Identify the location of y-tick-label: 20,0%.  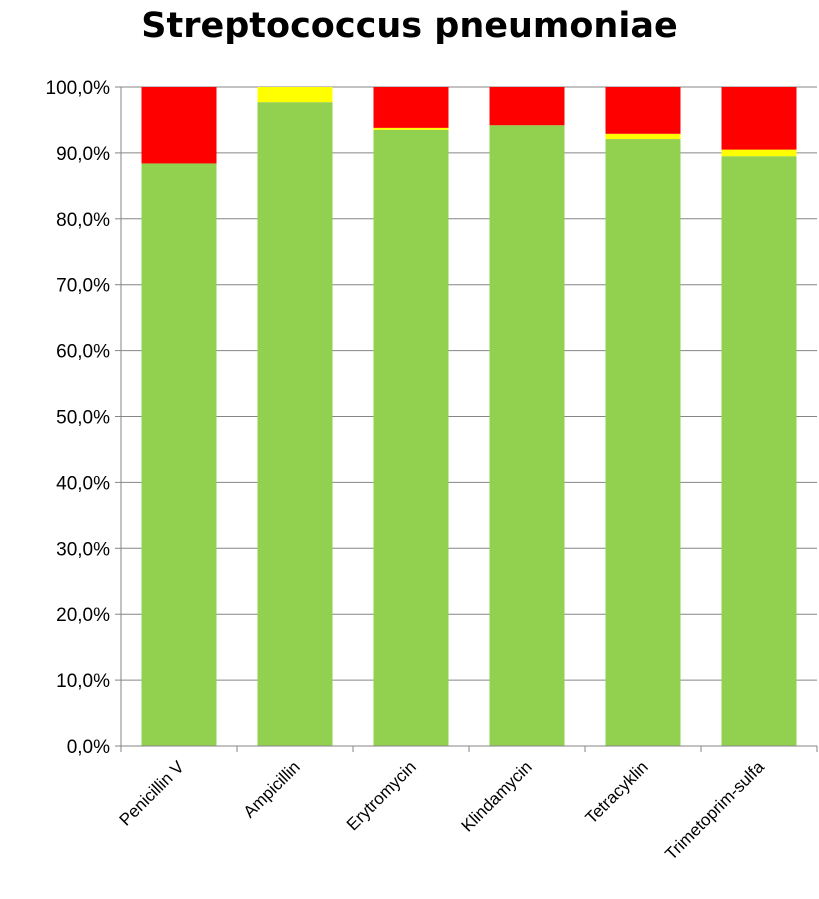
(83, 615).